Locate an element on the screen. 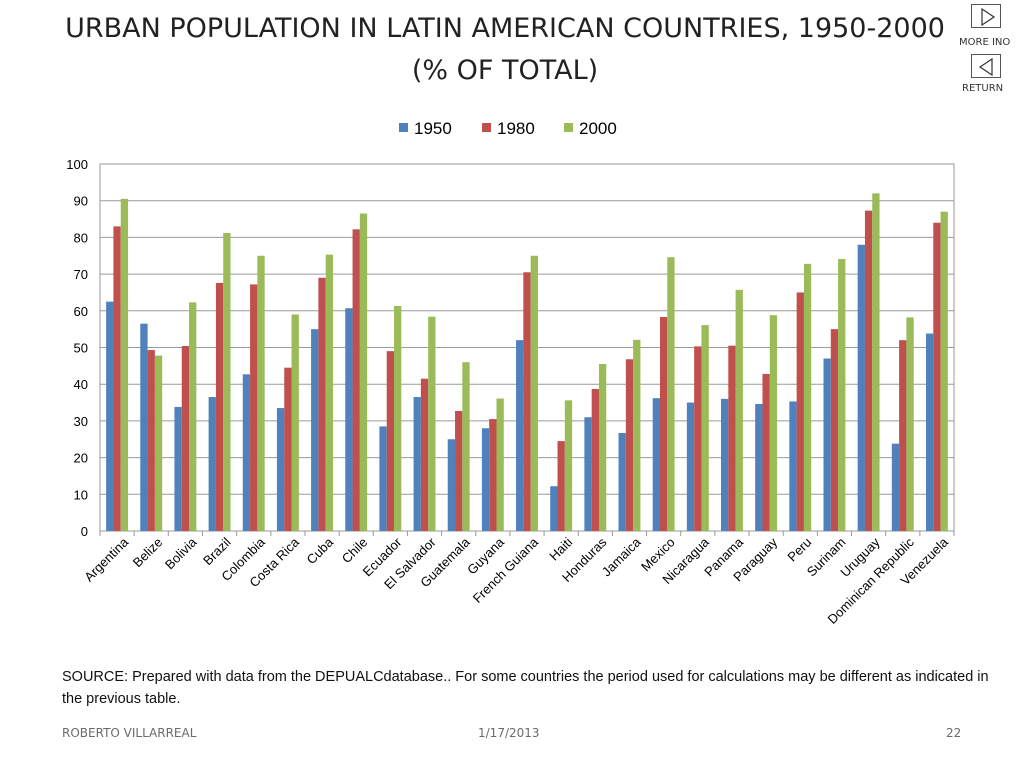 This screenshot has width=1024, height=768. y-tick-label: 60 is located at coordinates (81, 311).